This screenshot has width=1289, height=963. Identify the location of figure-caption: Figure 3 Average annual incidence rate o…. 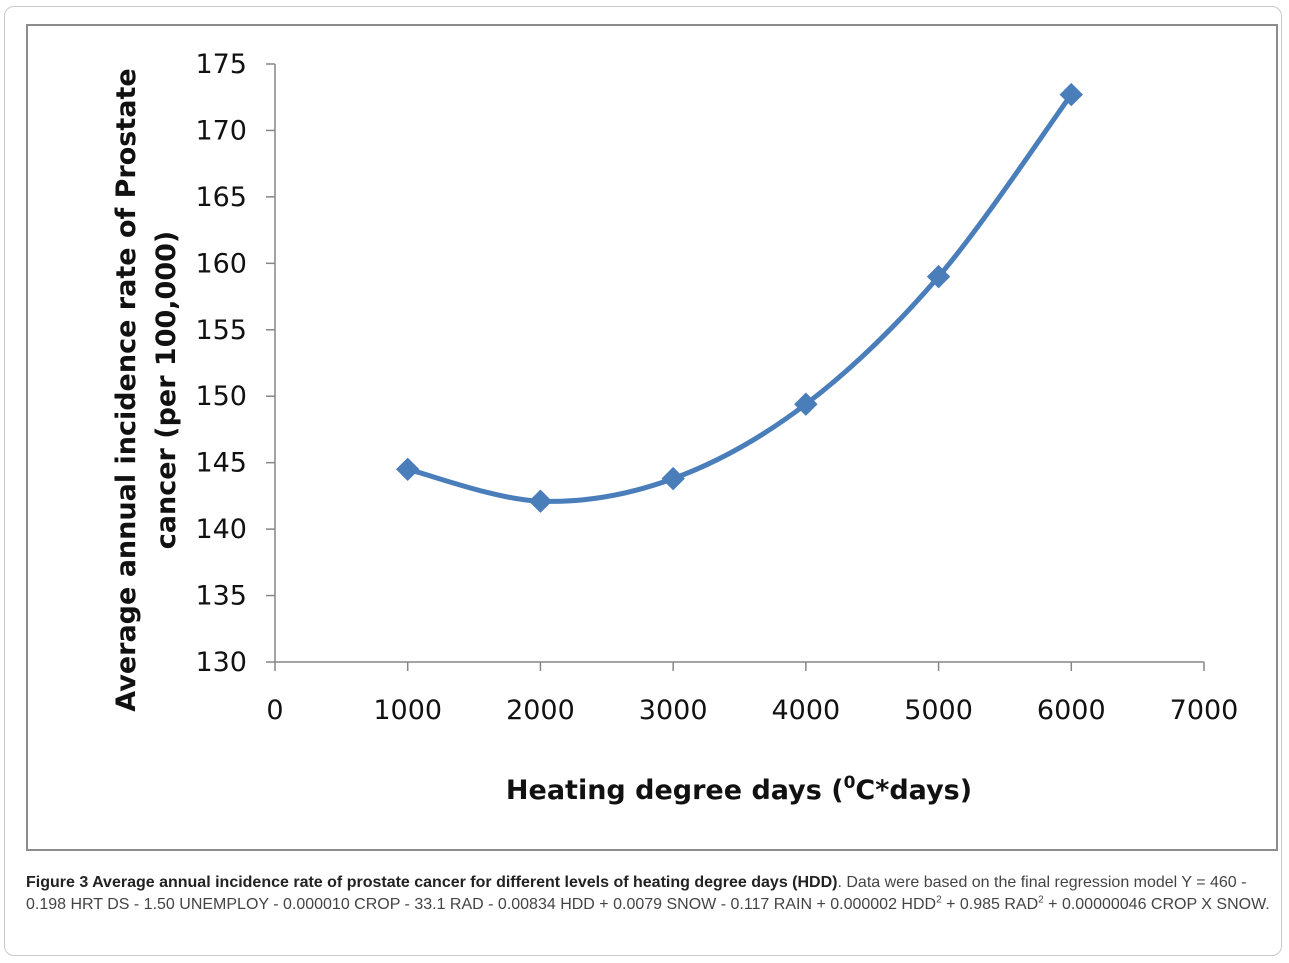
(651, 894).